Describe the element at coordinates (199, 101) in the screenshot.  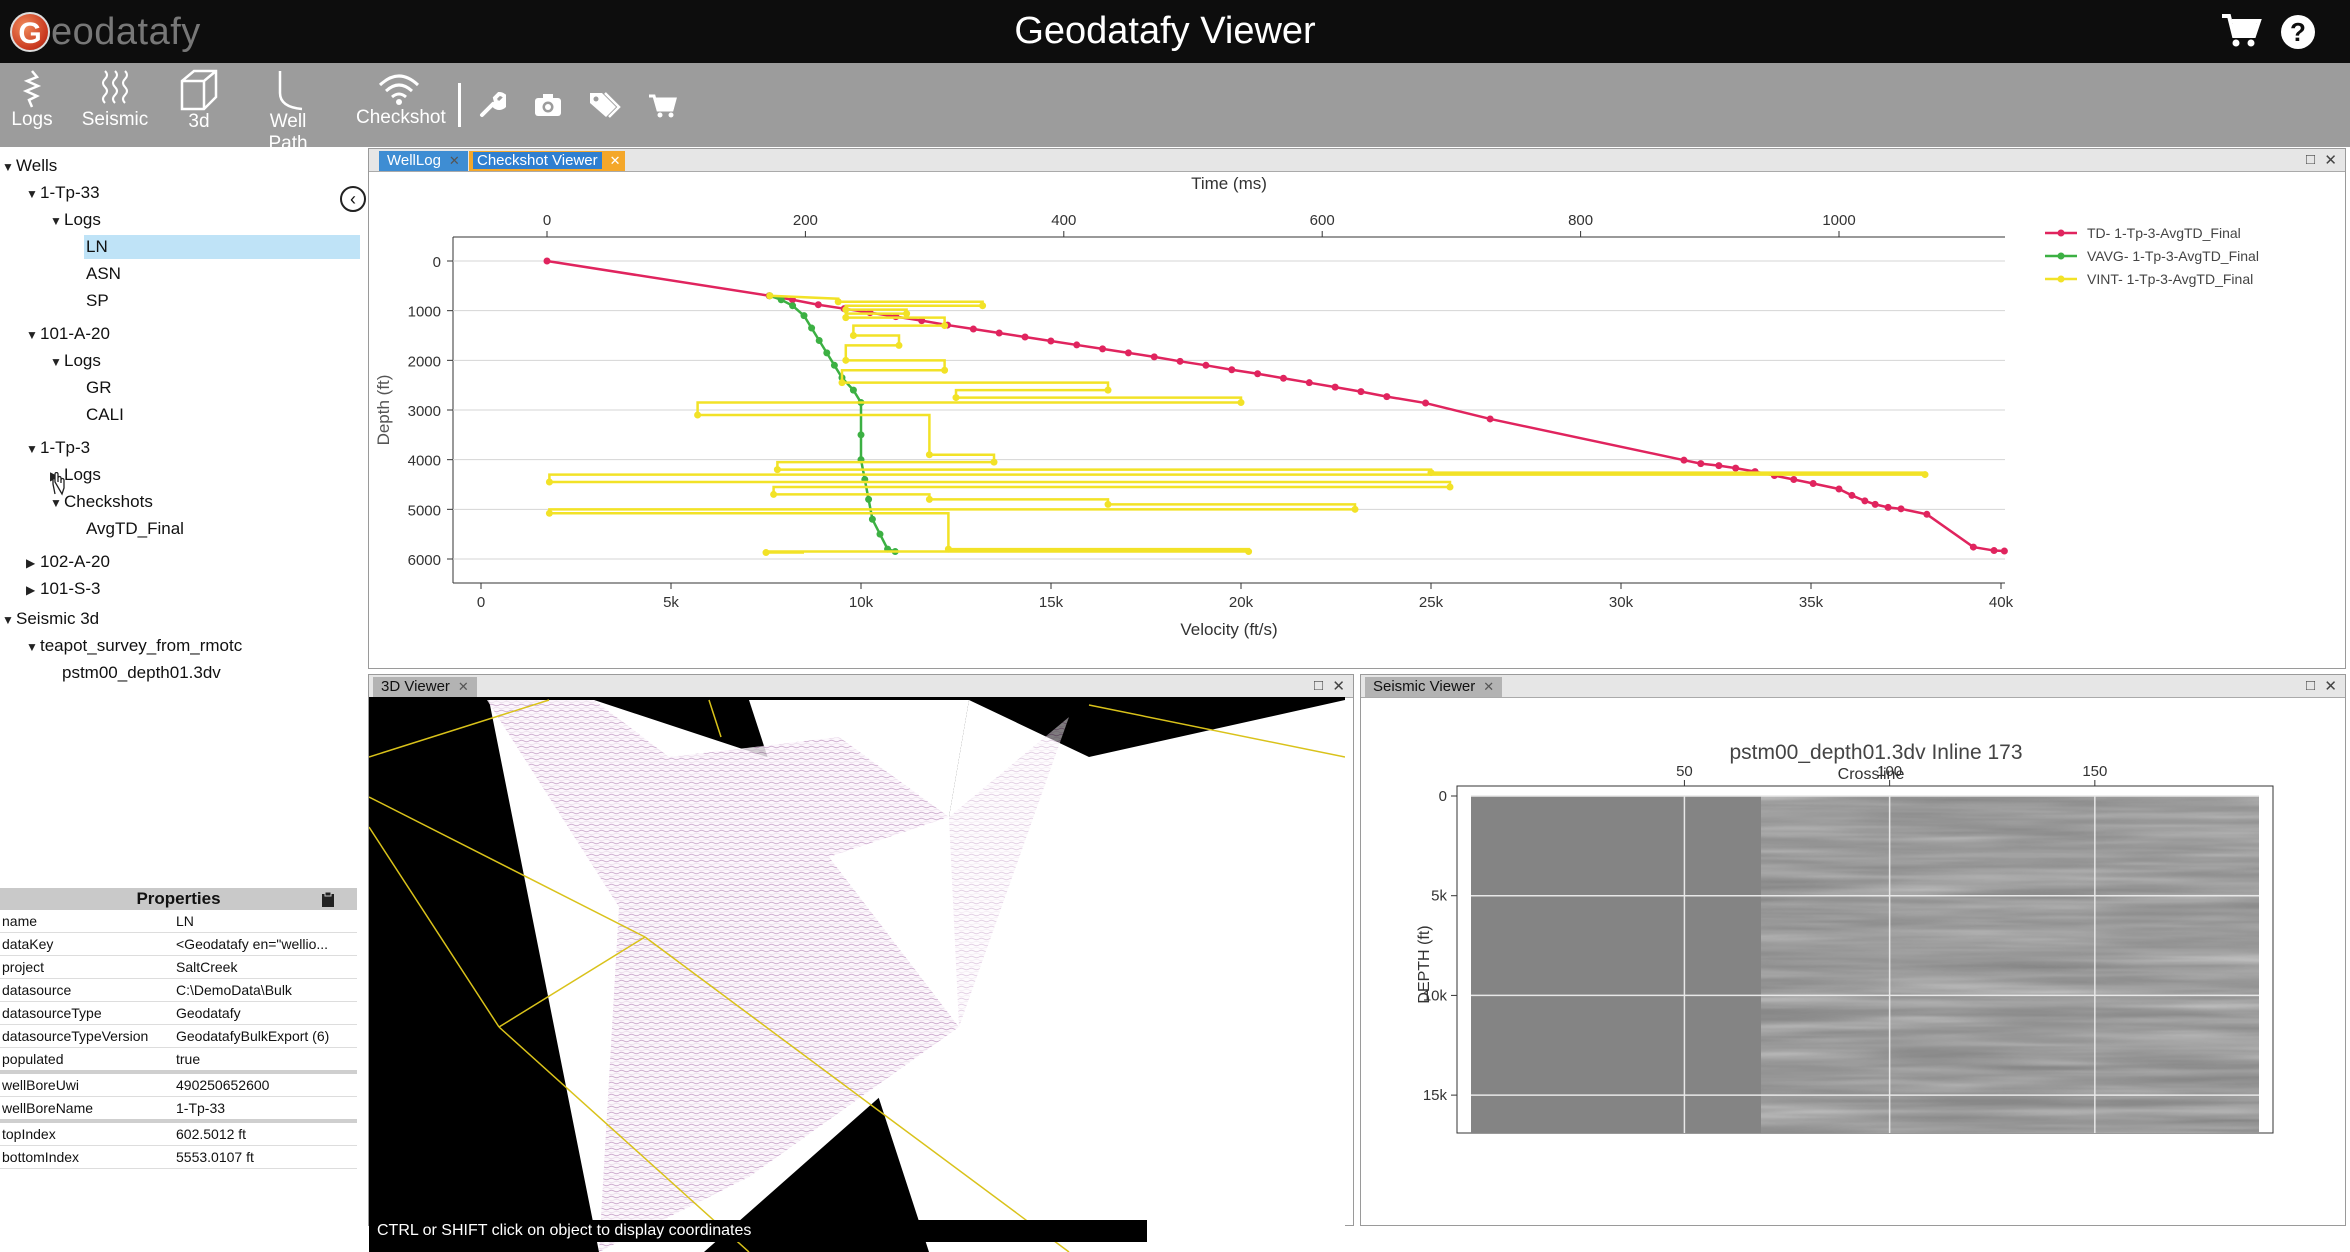
I see `3d-button: 3d` at that location.